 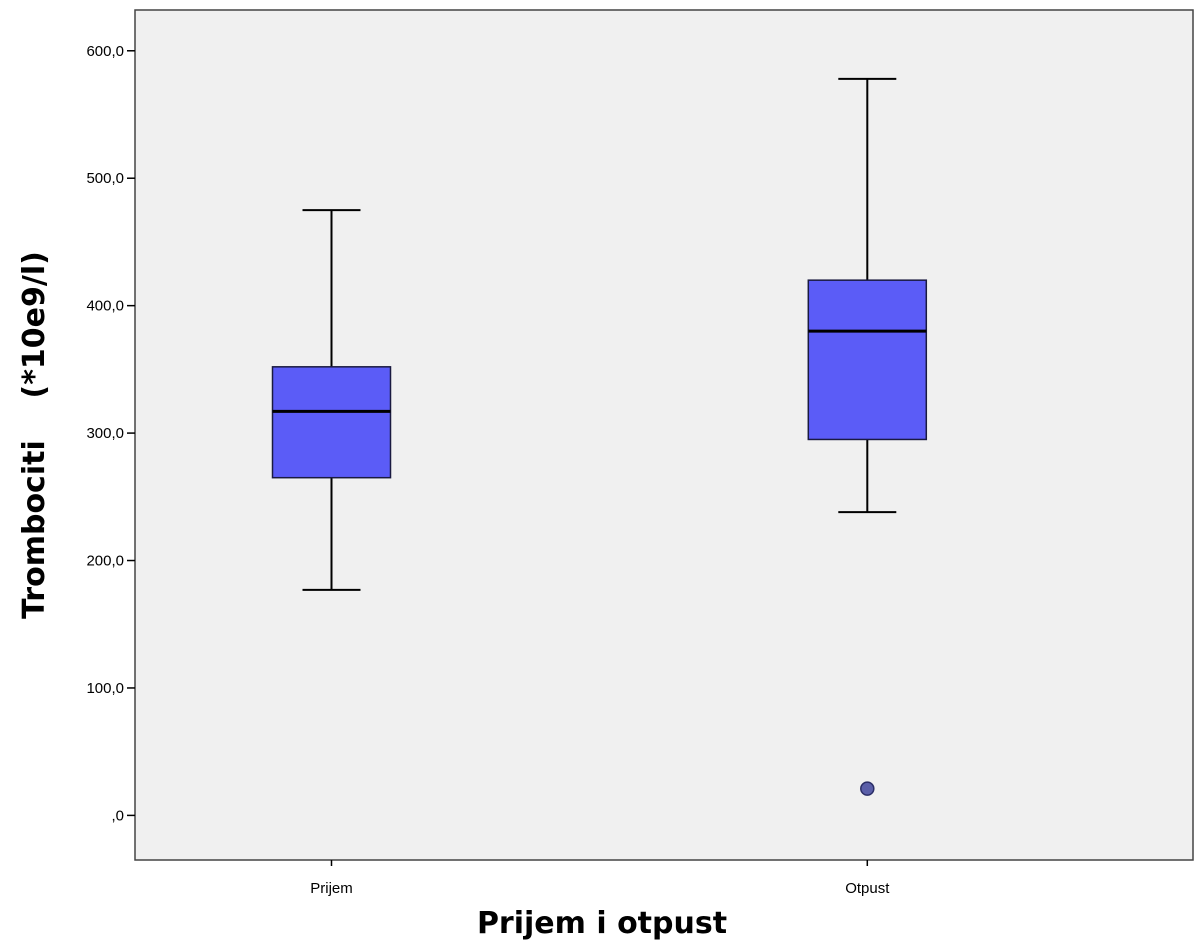 What do you see at coordinates (34, 435) in the screenshot?
I see `y-axis-title: Trombociti (*10e9/l)` at bounding box center [34, 435].